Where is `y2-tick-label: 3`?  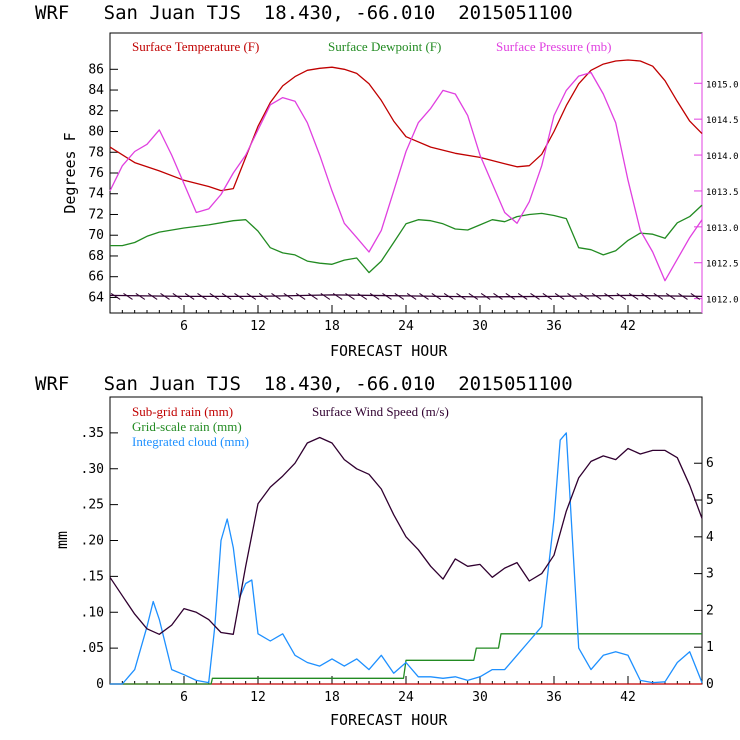
y2-tick-label: 3 is located at coordinates (710, 574).